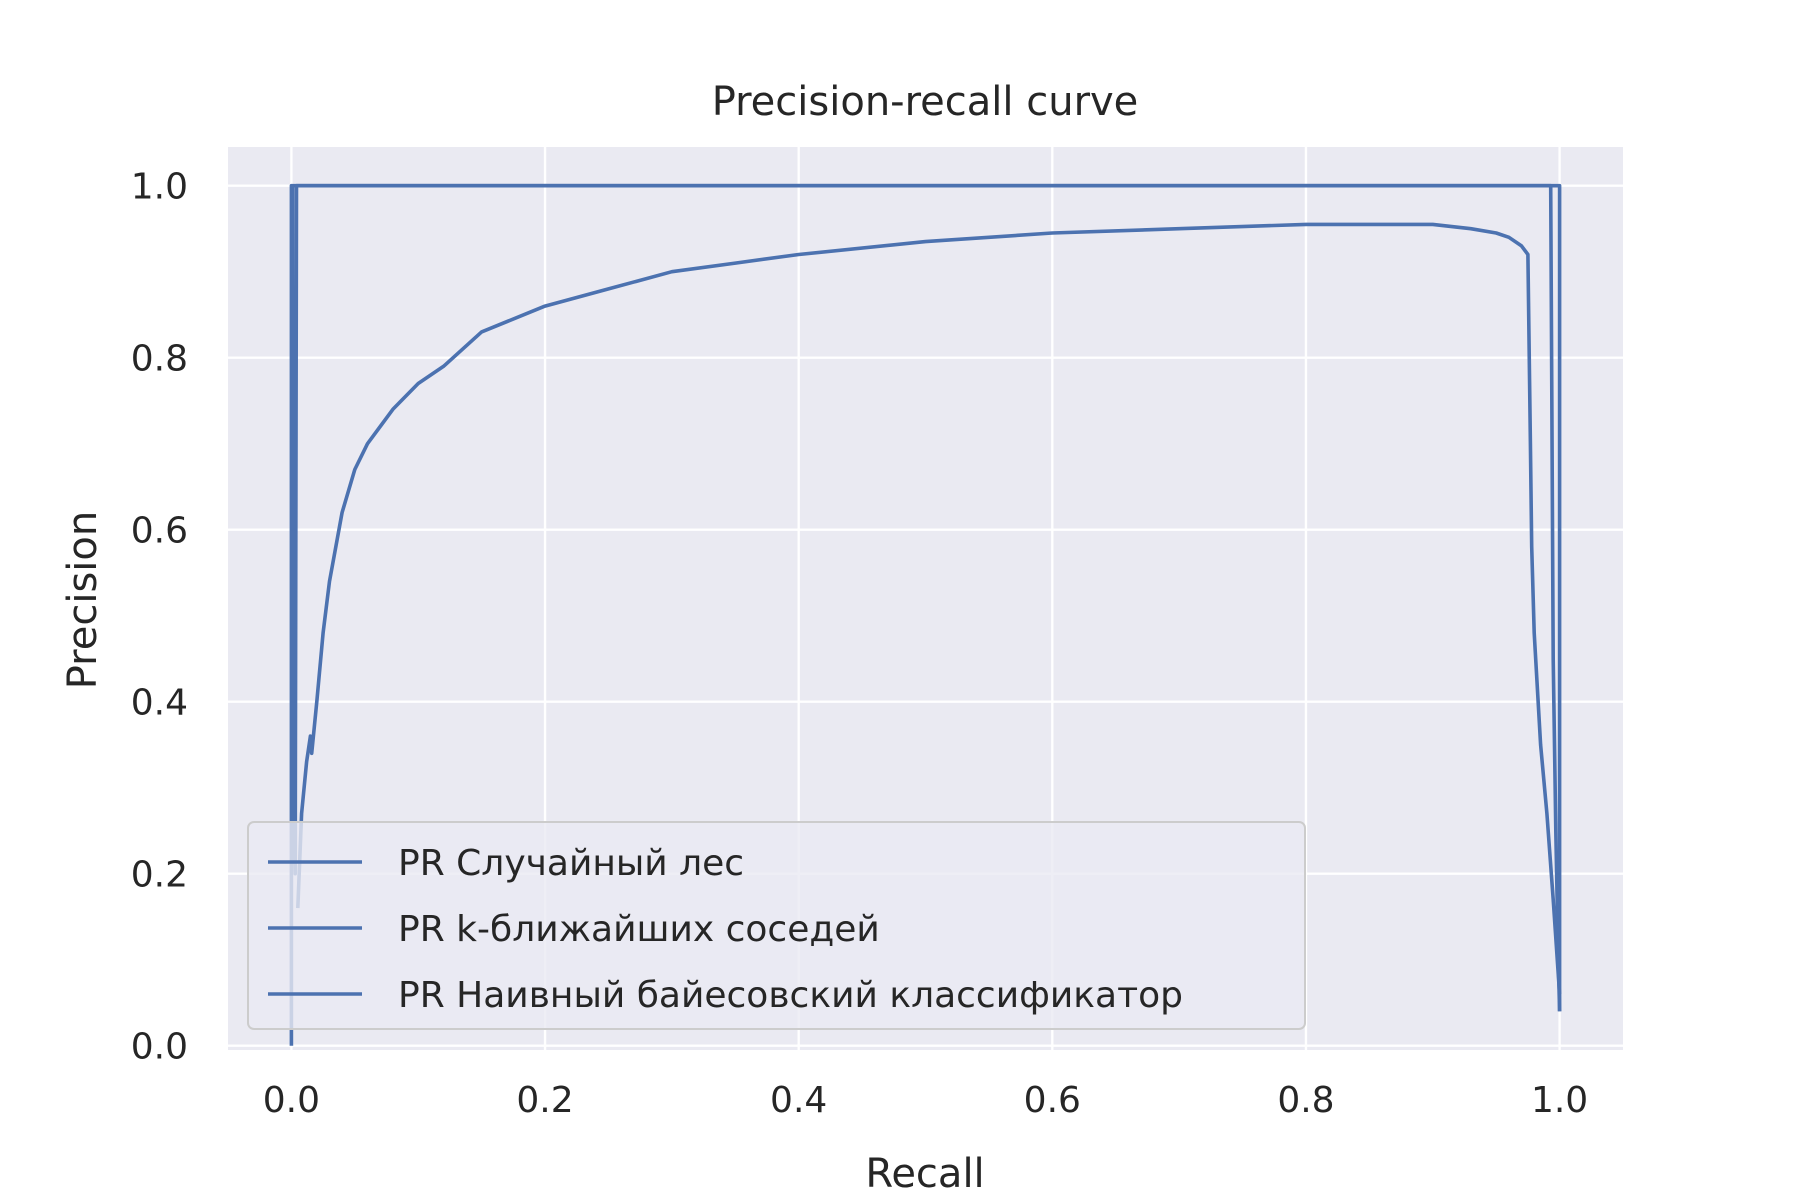  I want to click on y-tick-label: 0.0, so click(159, 1047).